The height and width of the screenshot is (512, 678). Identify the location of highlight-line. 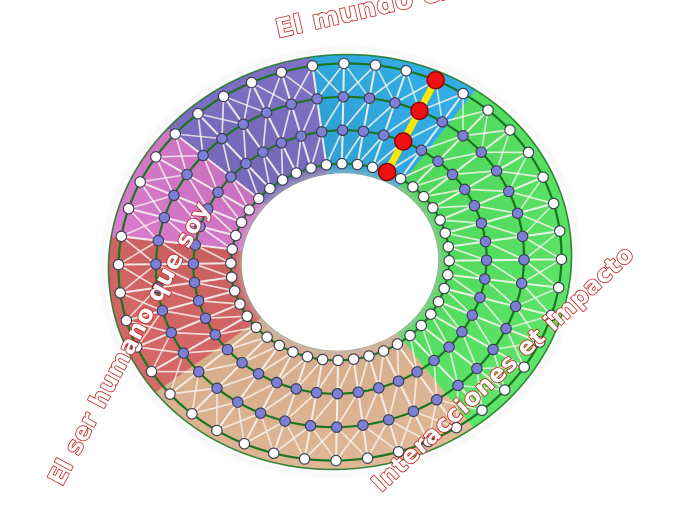
(411, 126).